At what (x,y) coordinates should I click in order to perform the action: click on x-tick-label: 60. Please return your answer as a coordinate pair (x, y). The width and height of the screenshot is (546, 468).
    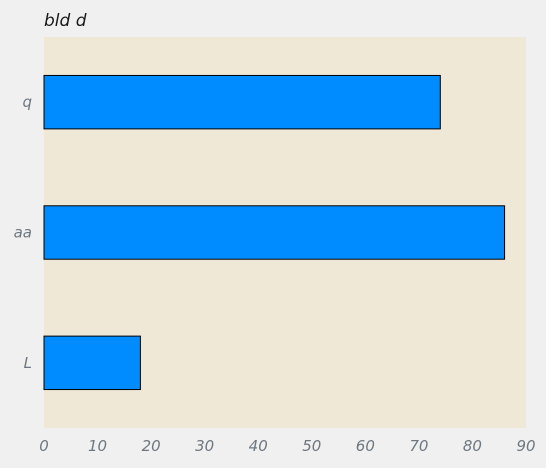
    Looking at the image, I should click on (365, 446).